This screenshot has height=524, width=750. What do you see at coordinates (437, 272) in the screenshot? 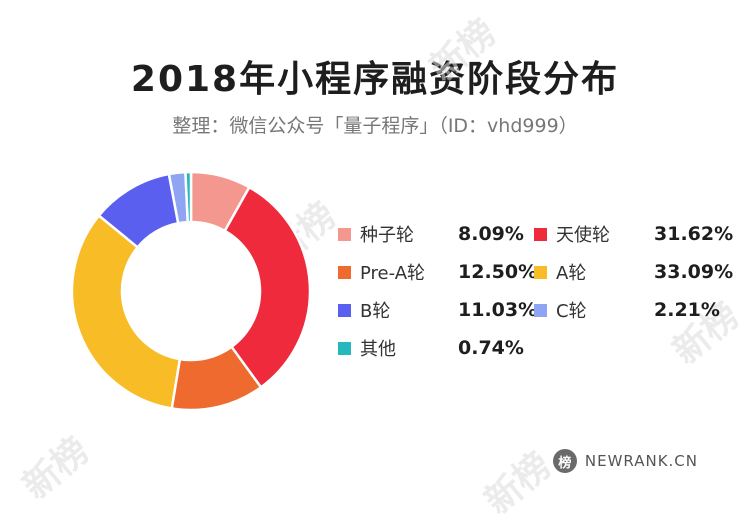
I see `legend-item: Pre-A轮 12.50%` at bounding box center [437, 272].